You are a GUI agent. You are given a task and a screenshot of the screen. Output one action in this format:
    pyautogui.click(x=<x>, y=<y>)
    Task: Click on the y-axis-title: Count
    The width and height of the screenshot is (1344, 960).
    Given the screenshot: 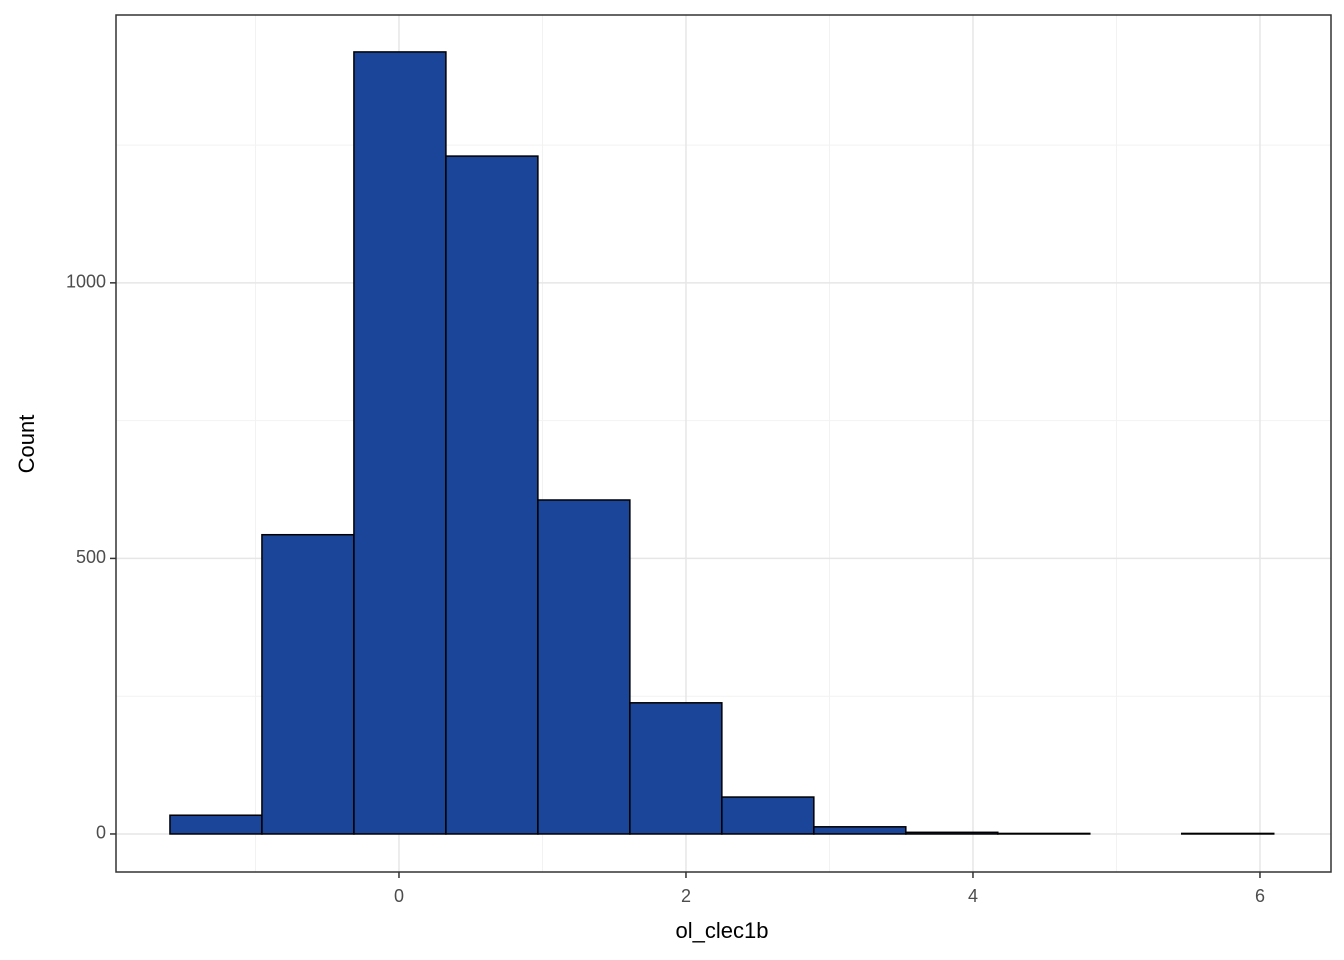 What is the action you would take?
    pyautogui.click(x=26, y=444)
    